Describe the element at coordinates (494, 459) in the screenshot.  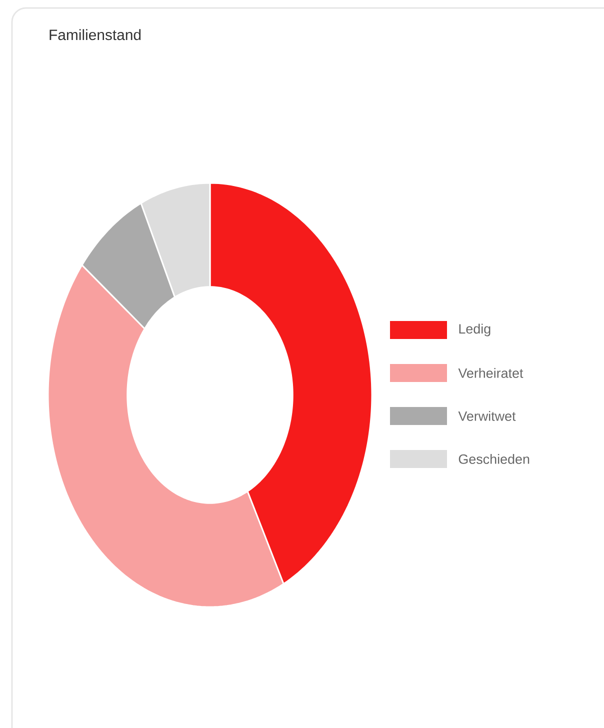
I see `legend-label: Geschieden` at that location.